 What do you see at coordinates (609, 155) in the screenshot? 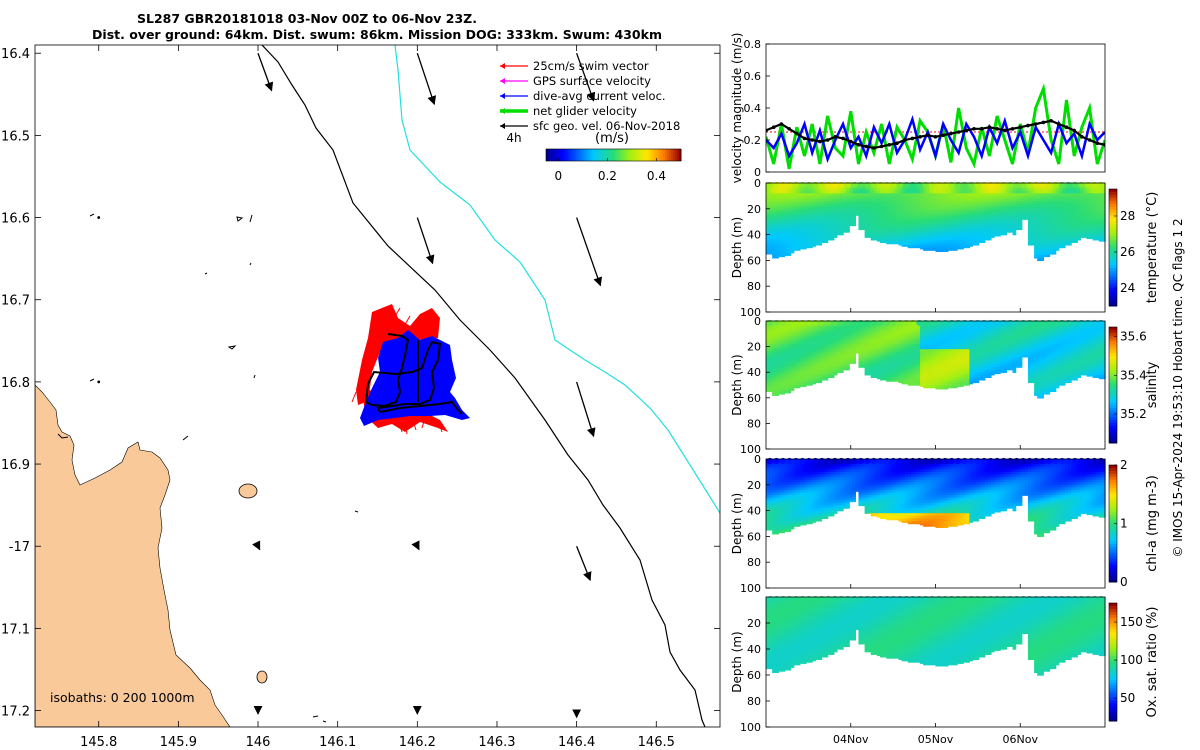
I see `map-colorbar-cell` at bounding box center [609, 155].